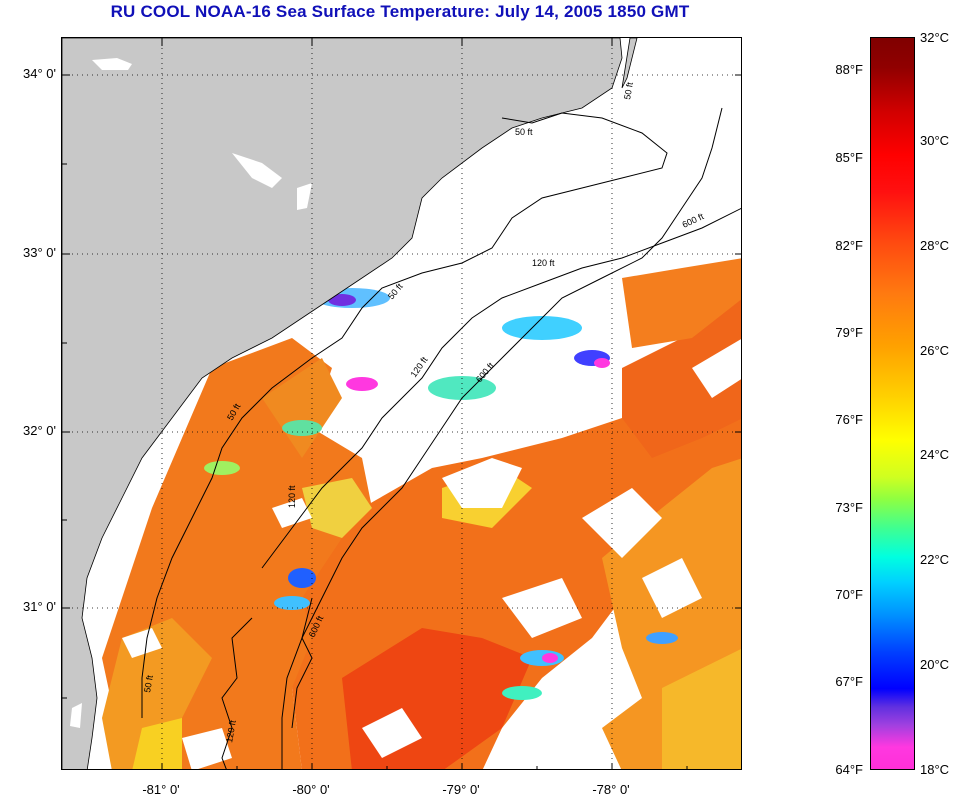 The image size is (968, 801). Describe the element at coordinates (849, 245) in the screenshot. I see `colorbar-label-f: 82°F` at that location.